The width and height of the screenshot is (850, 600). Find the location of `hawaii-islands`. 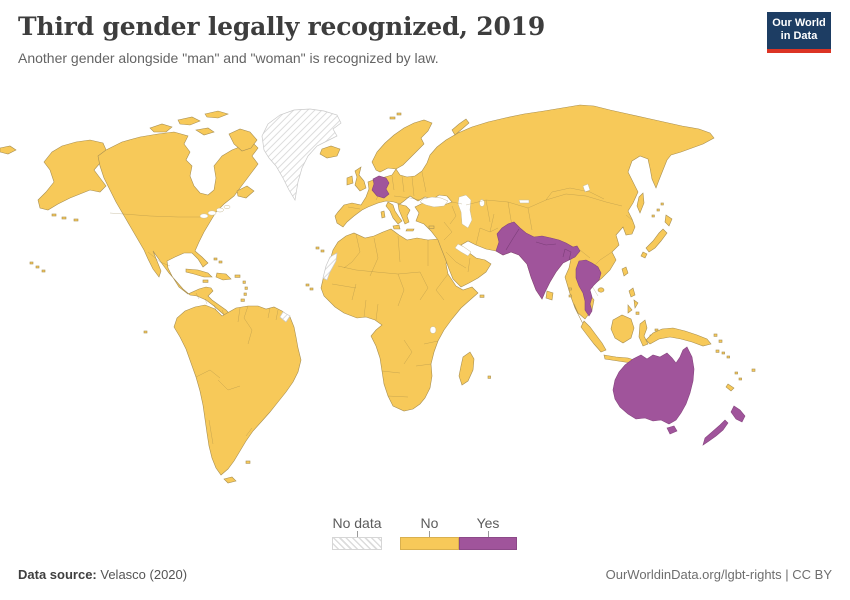

hawaii-islands is located at coordinates (37, 267).